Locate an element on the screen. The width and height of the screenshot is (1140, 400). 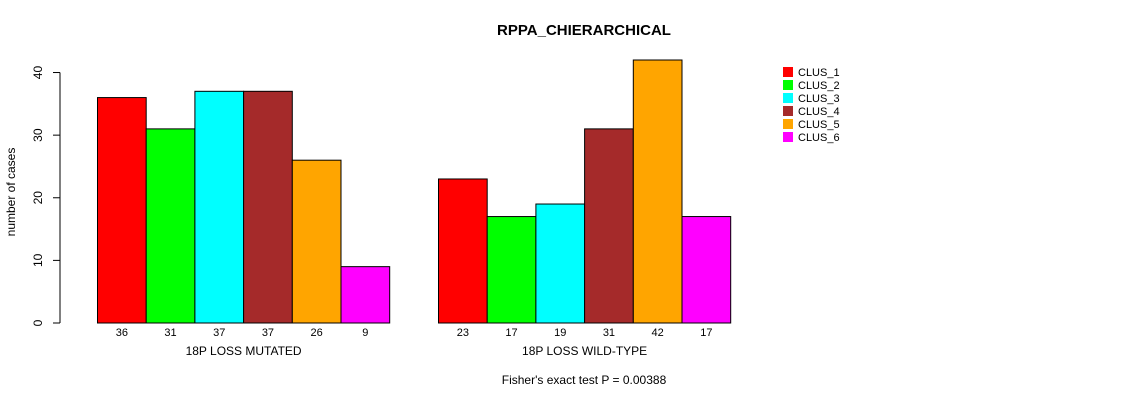
chart-title: RPPA_CHIERARCHICAL is located at coordinates (584, 30).